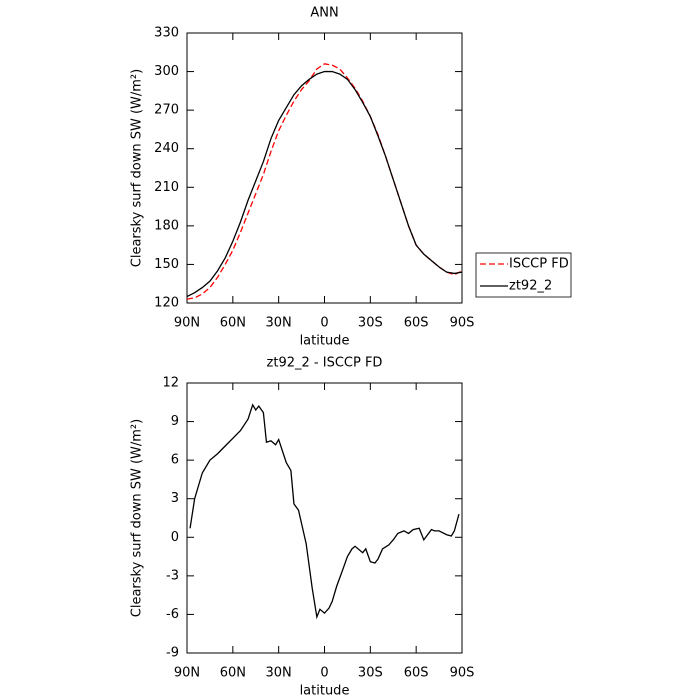 This screenshot has height=700, width=700. Describe the element at coordinates (539, 264) in the screenshot. I see `legend-label: ISCCP FD` at that location.